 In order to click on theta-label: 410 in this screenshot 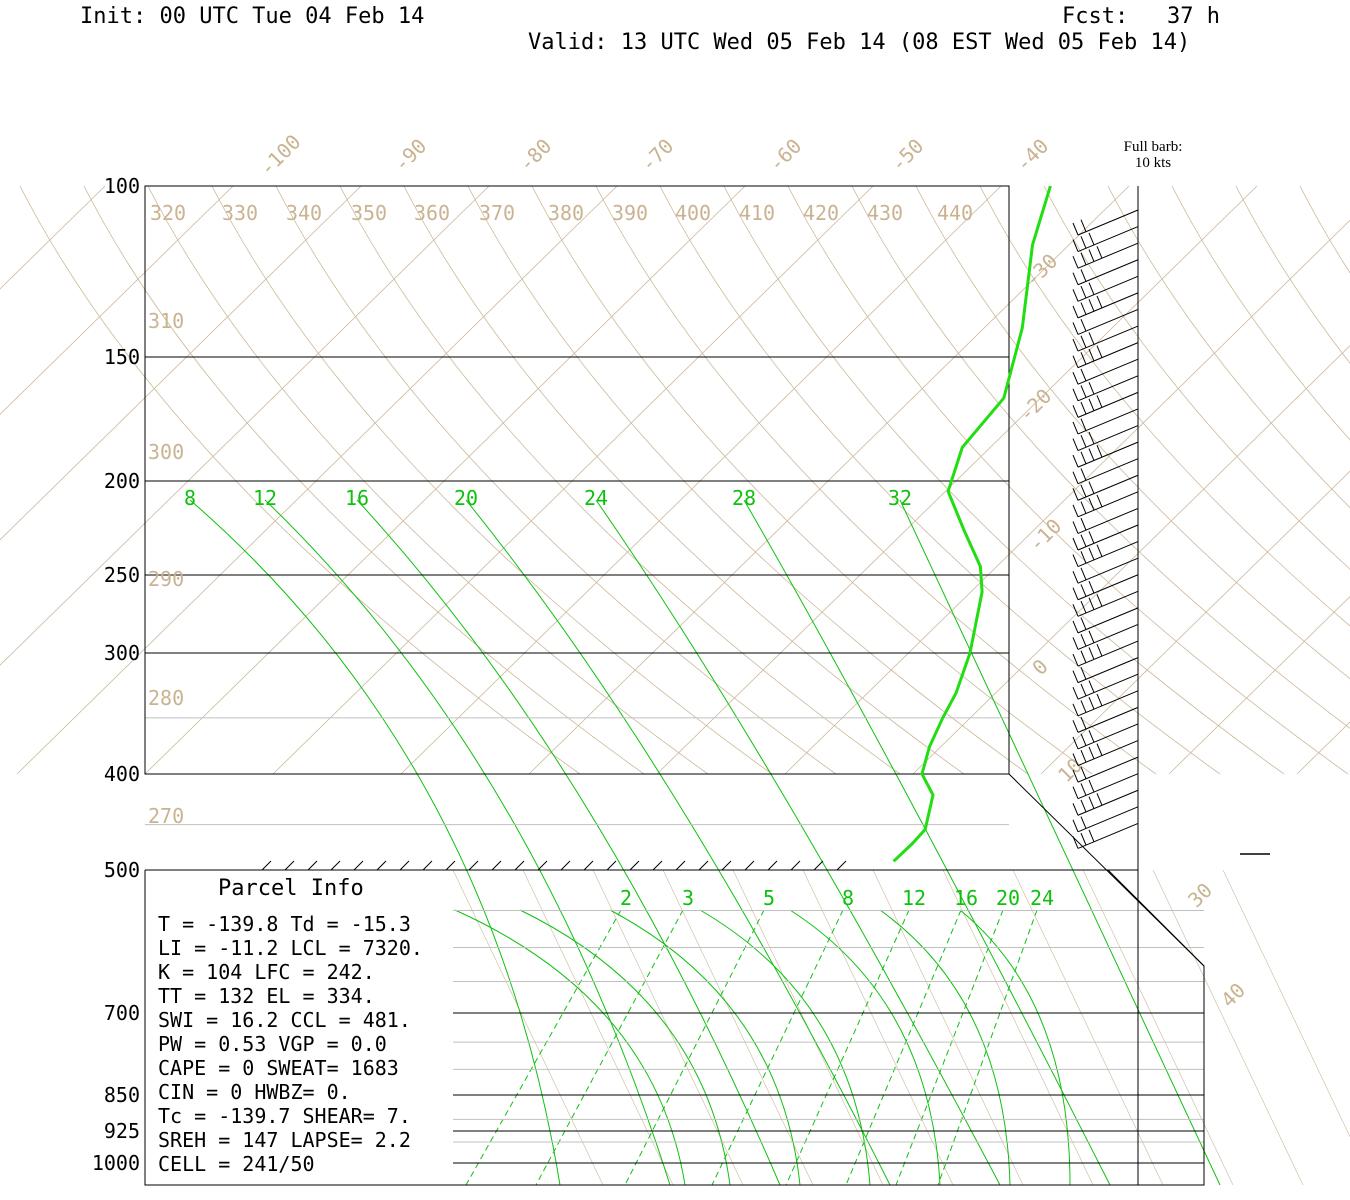, I will do `click(757, 213)`.